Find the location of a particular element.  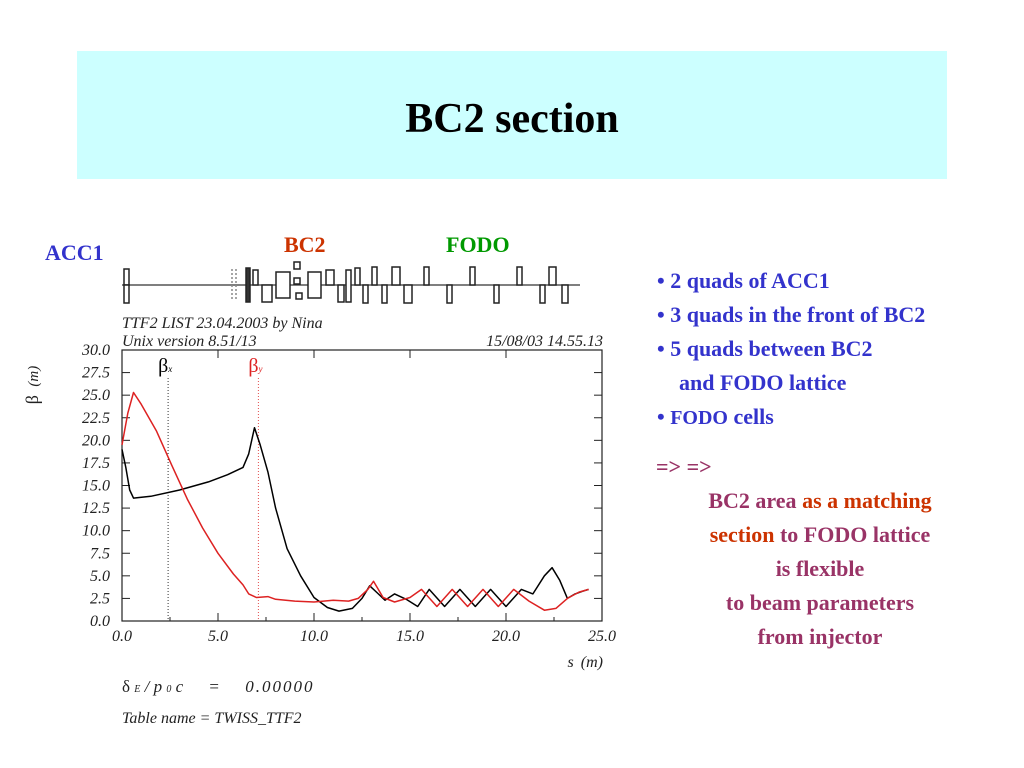

y-tick-label: 7.5 is located at coordinates (100, 553).